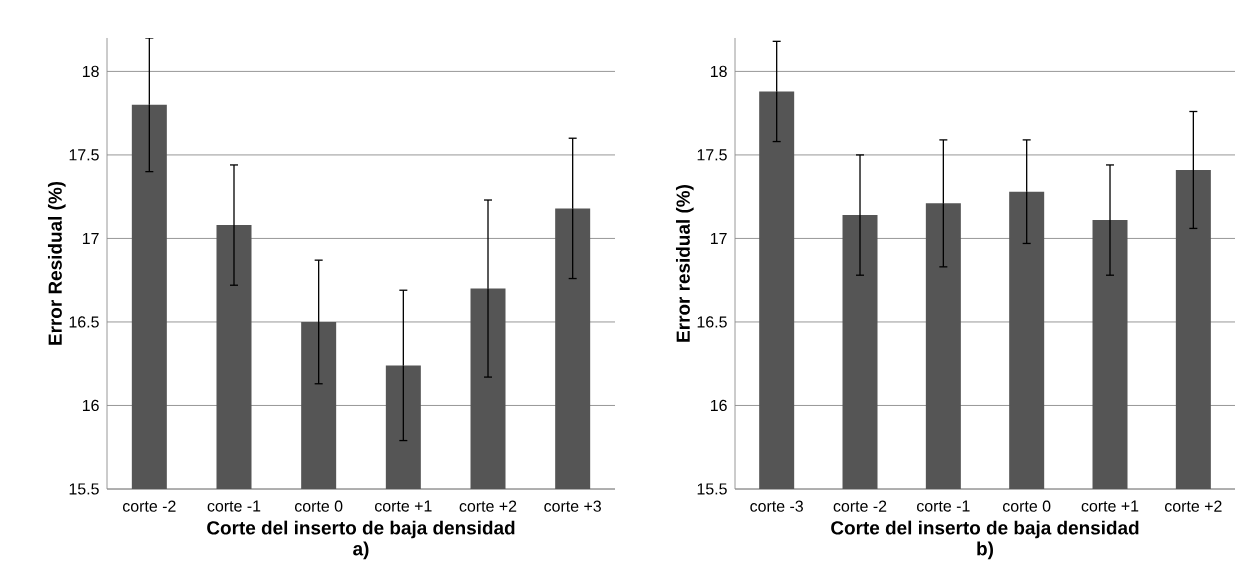 This screenshot has height=582, width=1241. I want to click on x-tick-label: corte -3, so click(776, 506).